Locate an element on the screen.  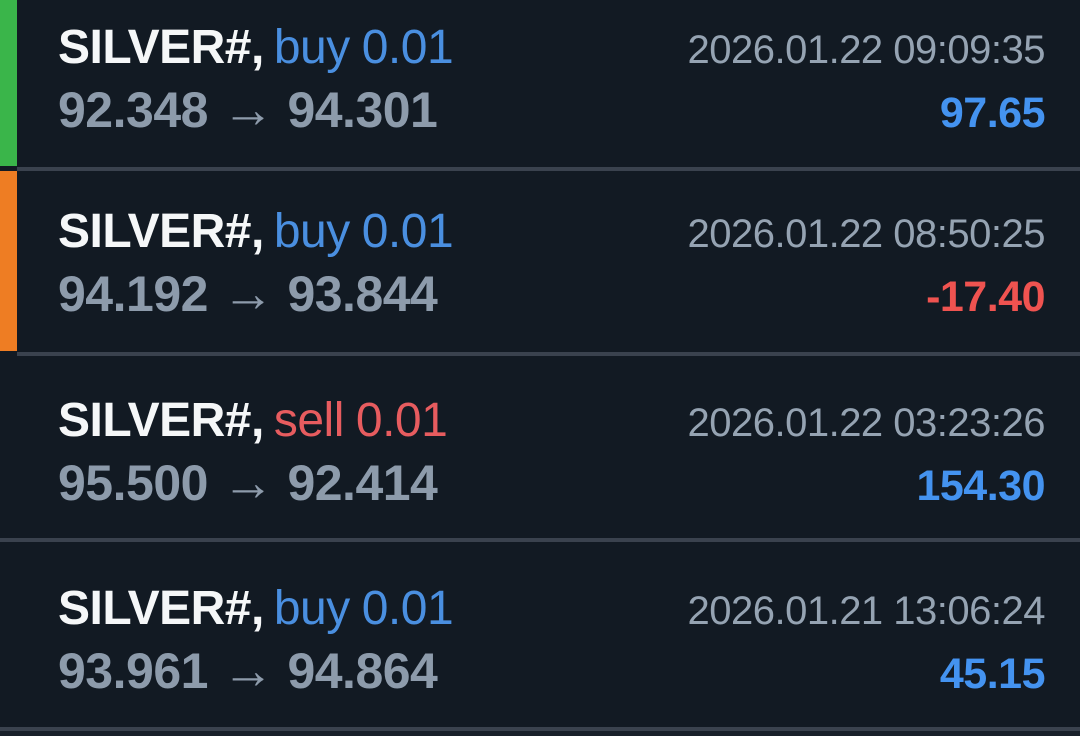
price-range: 94.192 → 93.844 is located at coordinates (248, 295).